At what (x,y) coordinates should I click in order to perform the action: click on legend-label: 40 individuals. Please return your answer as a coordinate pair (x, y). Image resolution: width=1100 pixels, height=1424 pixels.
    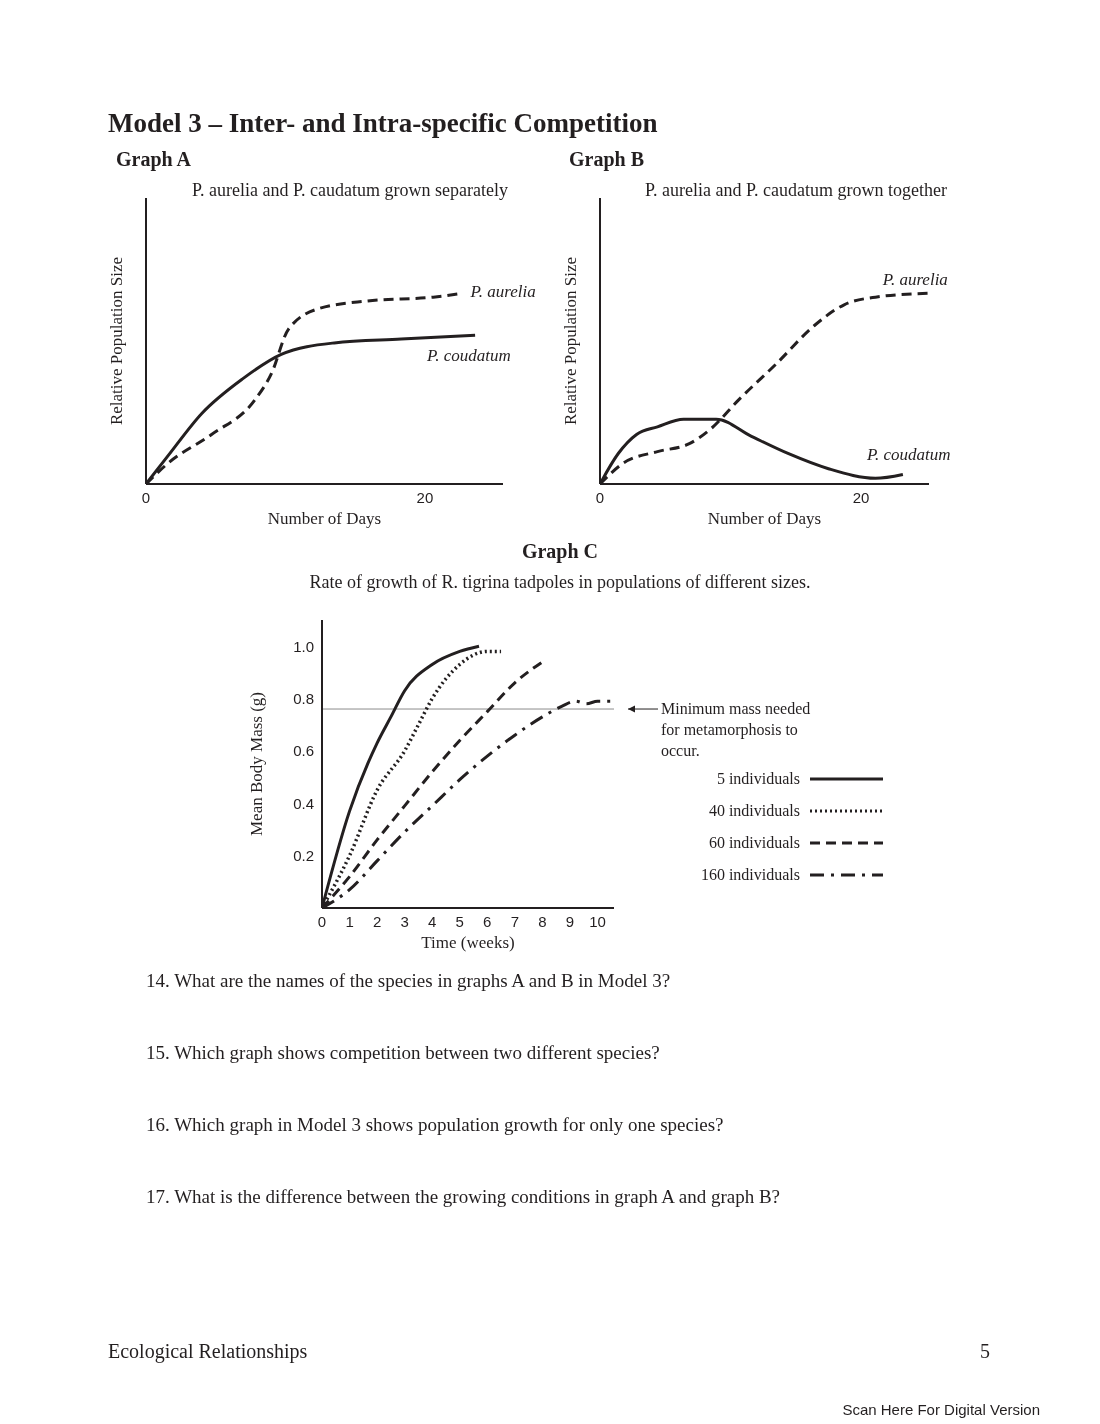
    Looking at the image, I should click on (754, 811).